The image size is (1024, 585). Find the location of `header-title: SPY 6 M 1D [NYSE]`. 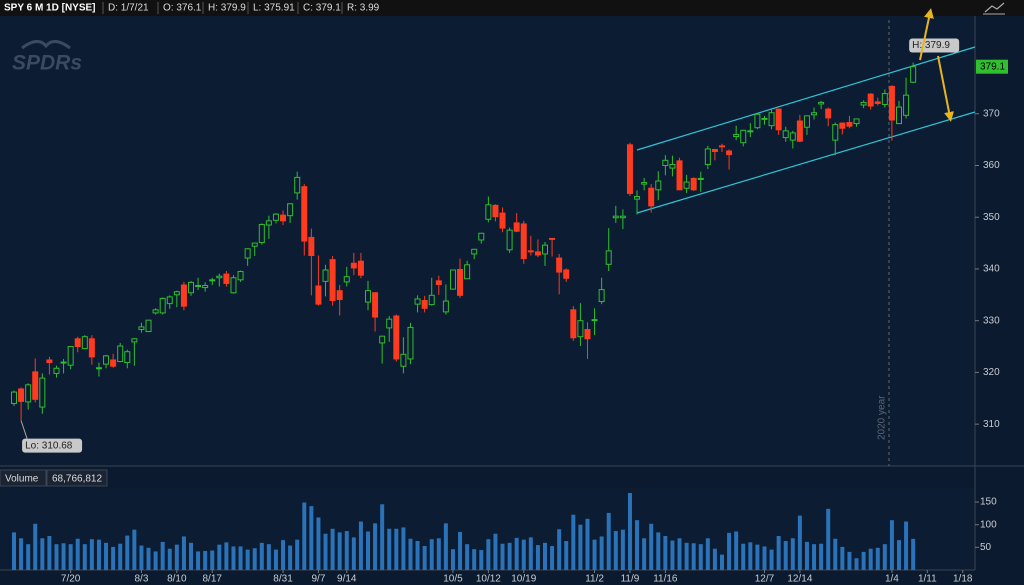

header-title: SPY 6 M 1D [NYSE] is located at coordinates (50, 8).